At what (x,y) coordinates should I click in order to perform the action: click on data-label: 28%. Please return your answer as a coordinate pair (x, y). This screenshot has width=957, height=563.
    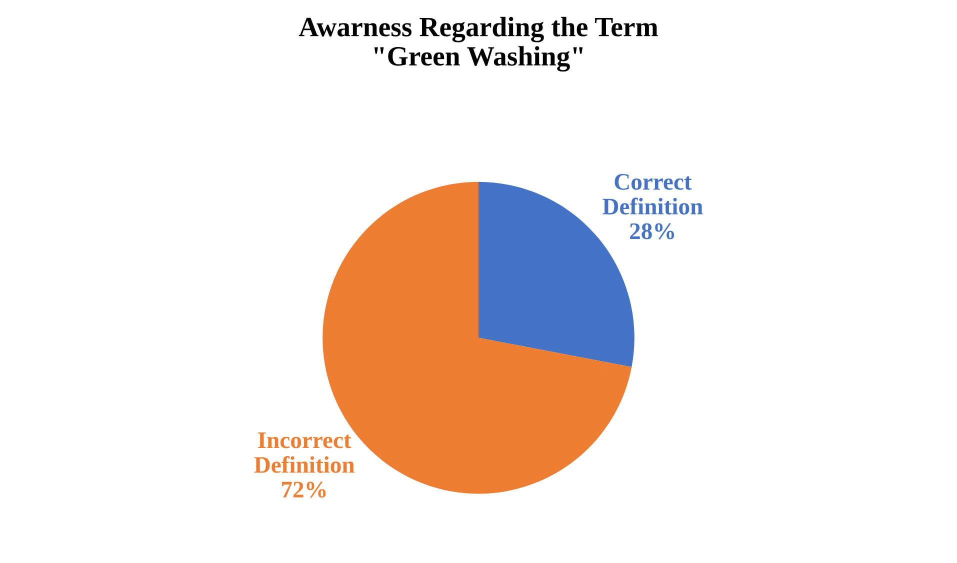
    Looking at the image, I should click on (652, 231).